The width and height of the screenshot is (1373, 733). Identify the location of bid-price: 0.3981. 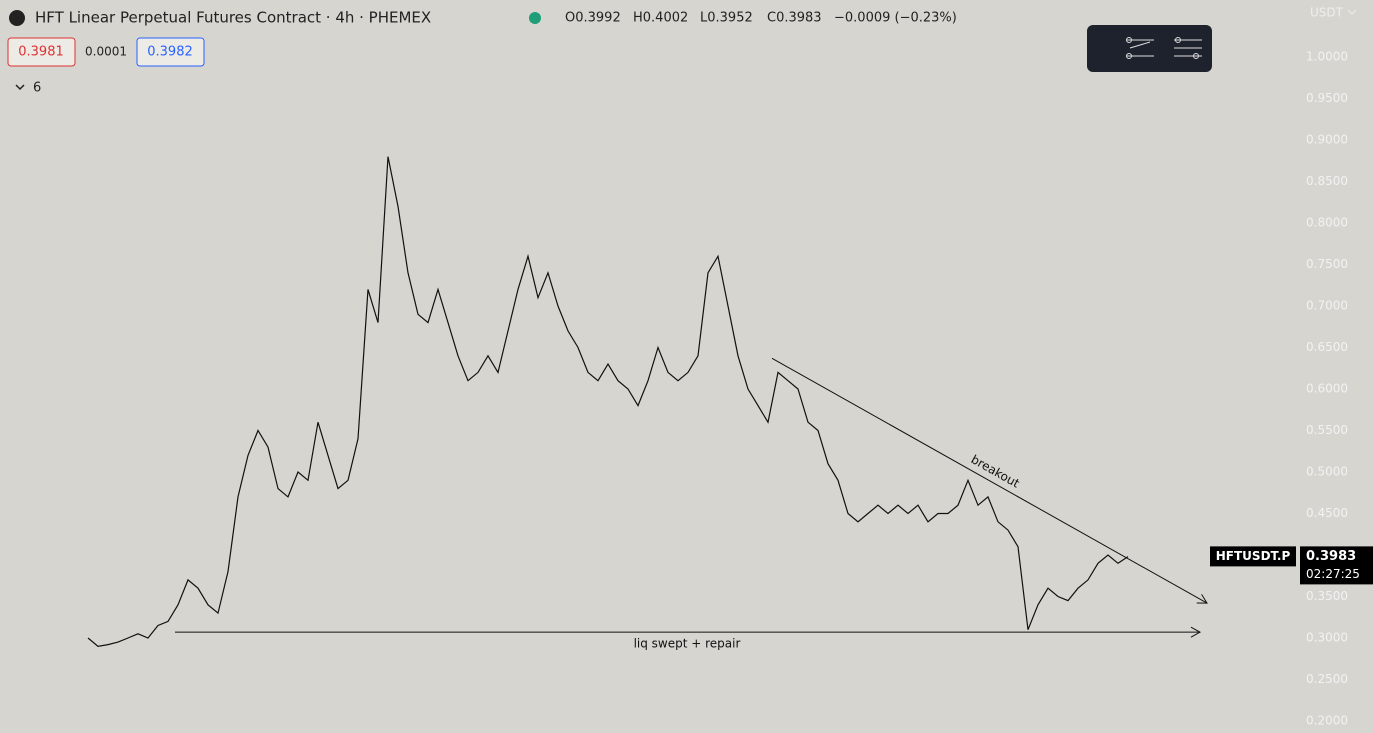
(41, 52).